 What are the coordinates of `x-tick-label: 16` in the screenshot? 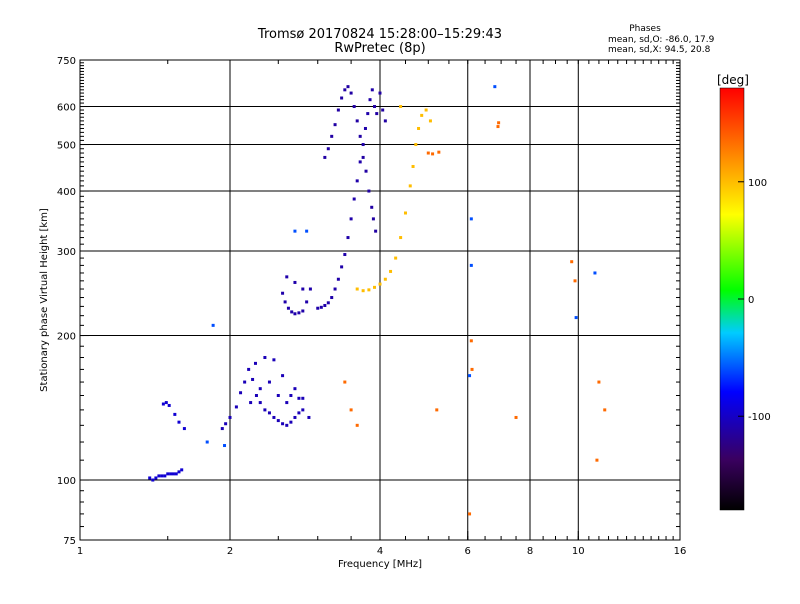 It's located at (680, 551).